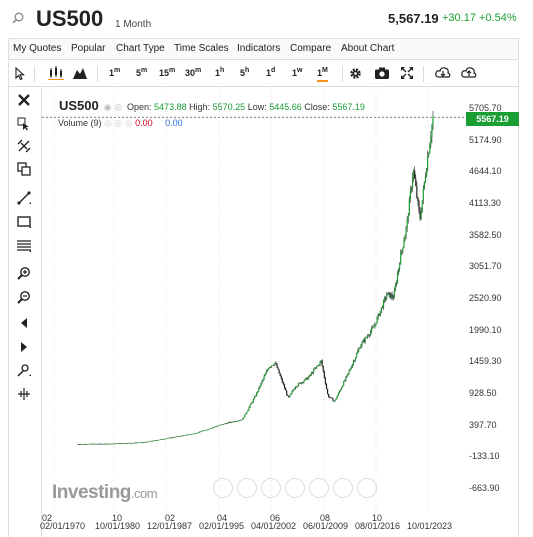  I want to click on nav-zoom-out-button, so click(271, 488).